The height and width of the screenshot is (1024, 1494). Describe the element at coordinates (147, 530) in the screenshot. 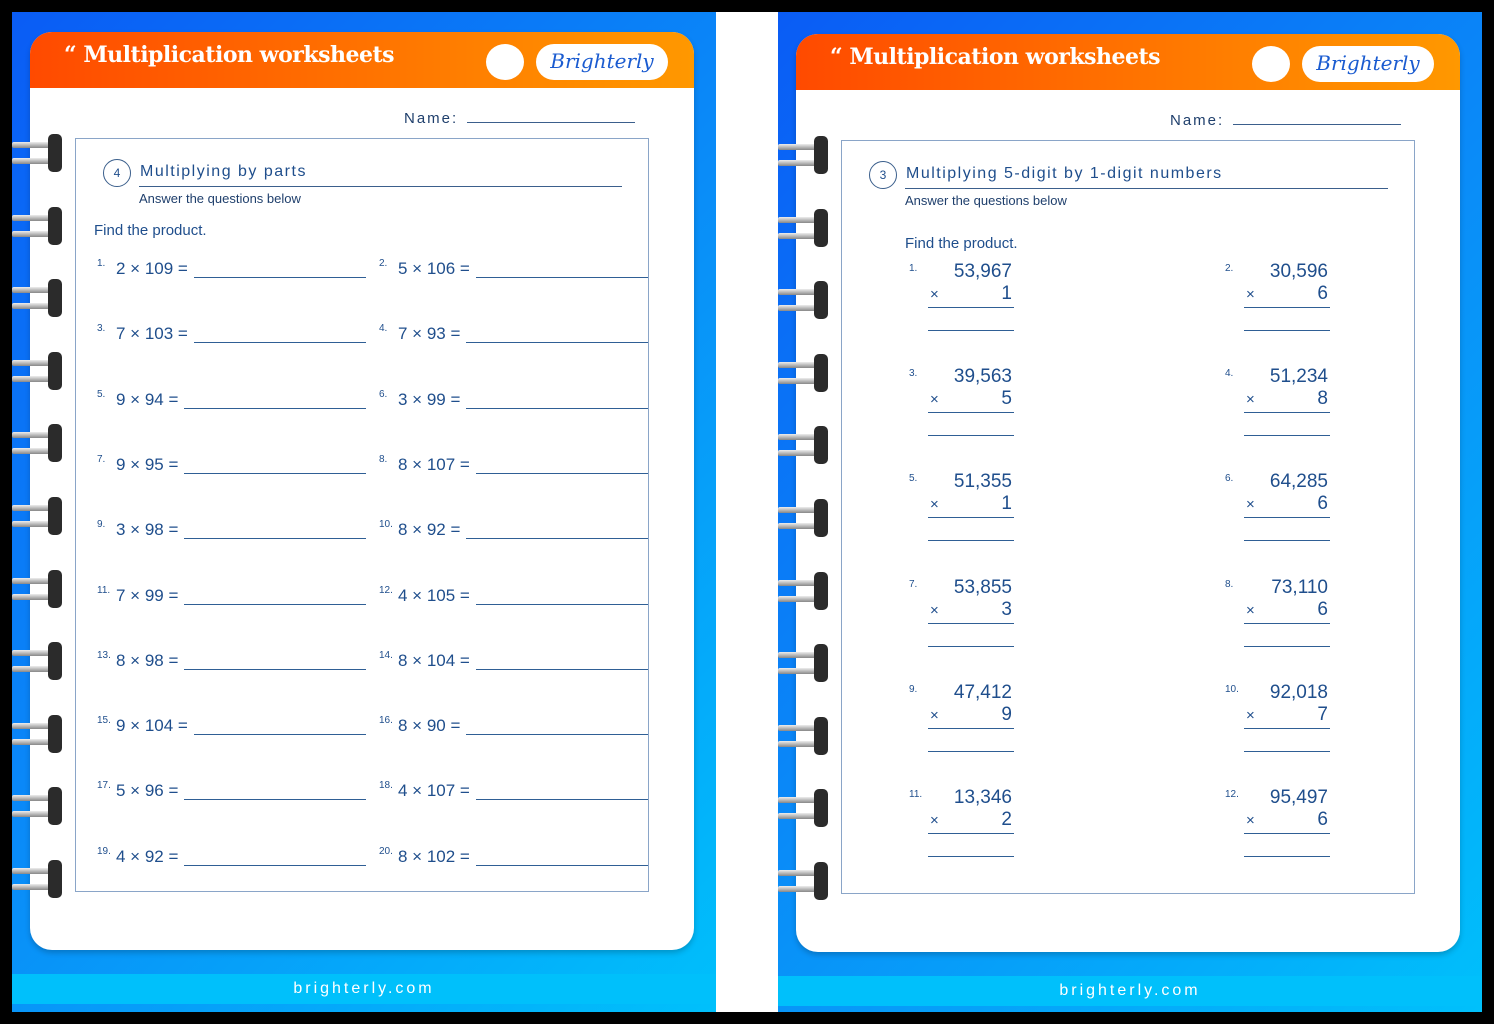

I see `problem-expression: 3 × 98 =` at that location.